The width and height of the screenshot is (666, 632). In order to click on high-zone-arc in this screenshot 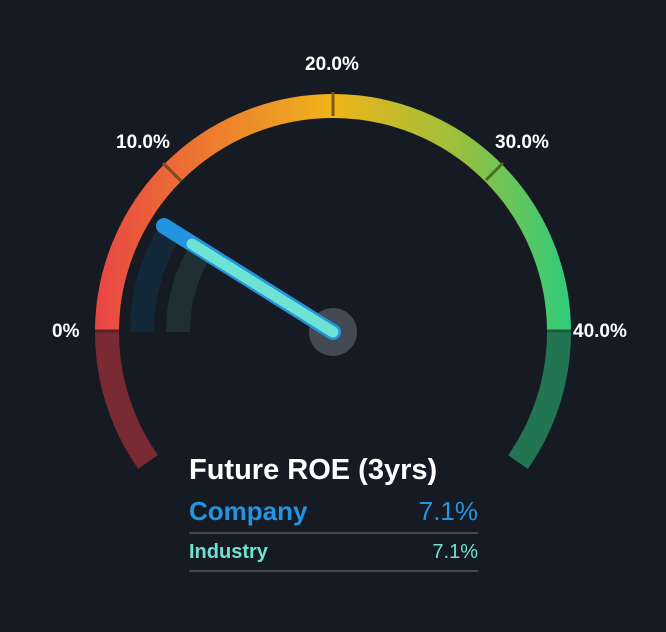, I will do `click(540, 400)`.